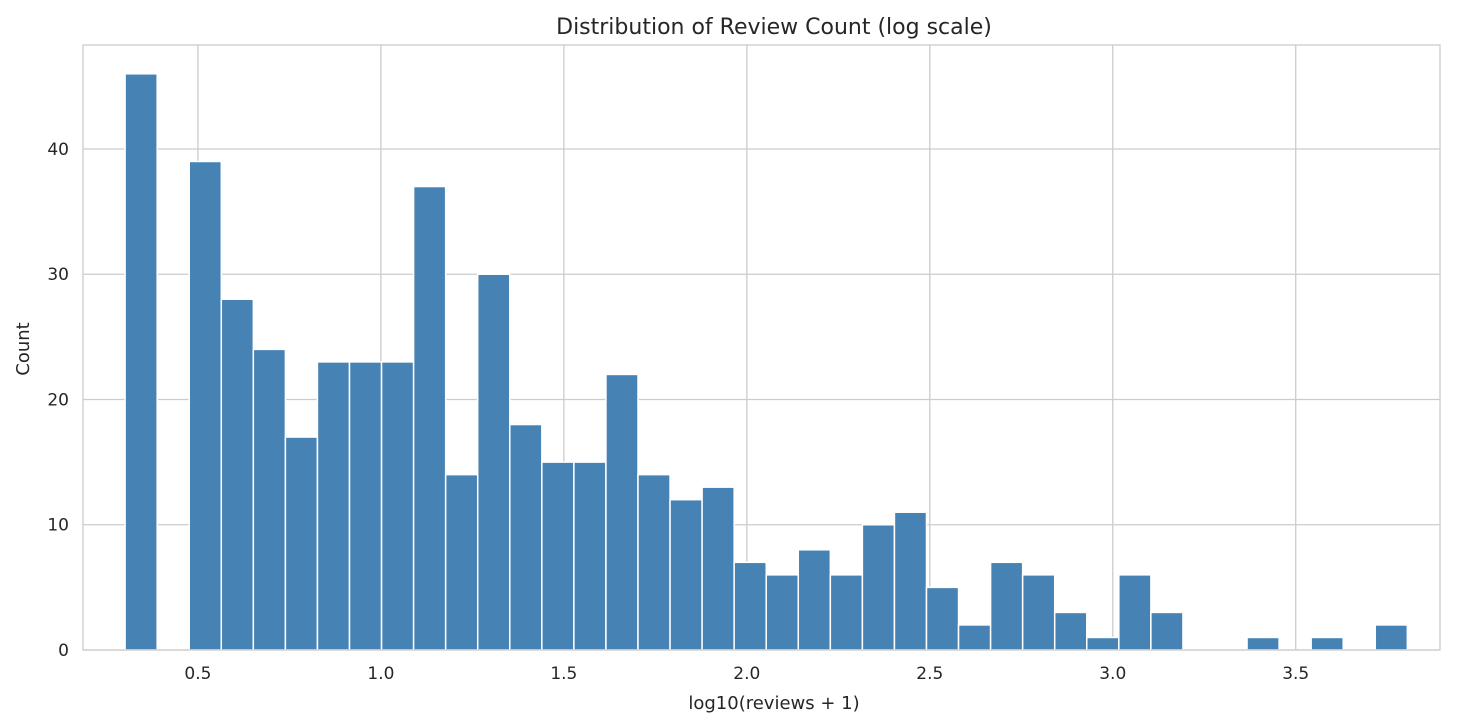  I want to click on y-tick-label: 10, so click(58, 526).